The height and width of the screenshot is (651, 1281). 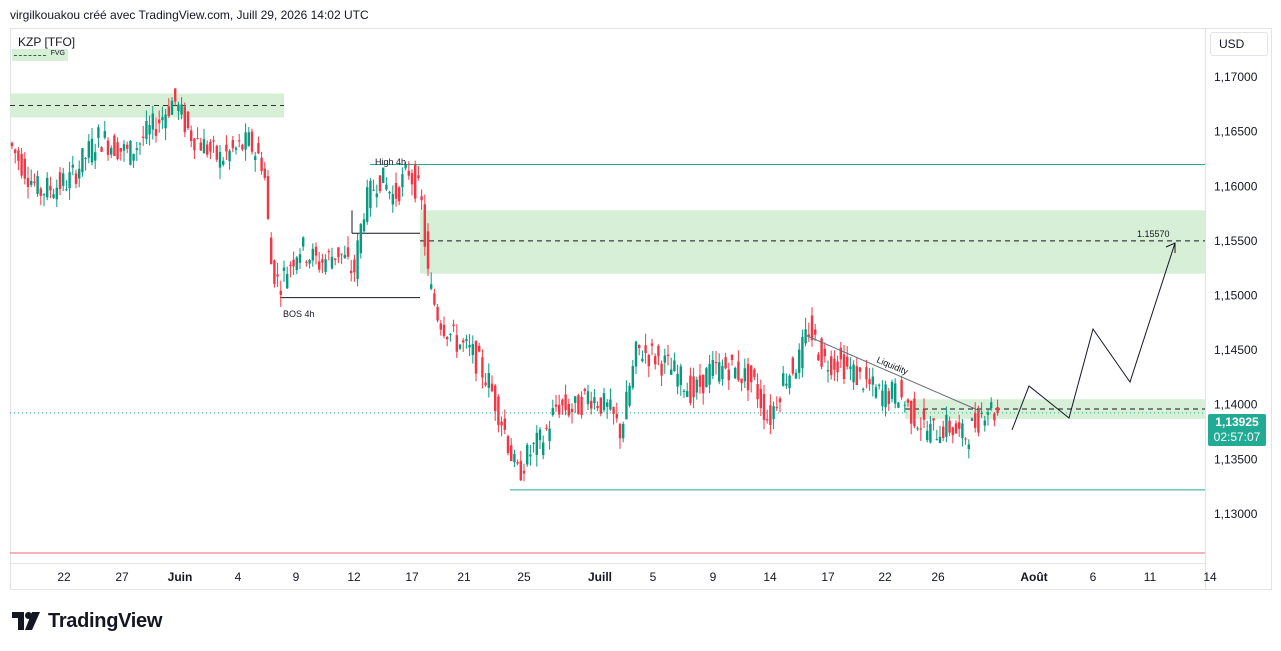 What do you see at coordinates (1236, 132) in the screenshot?
I see `y-tick-label: 1,16500` at bounding box center [1236, 132].